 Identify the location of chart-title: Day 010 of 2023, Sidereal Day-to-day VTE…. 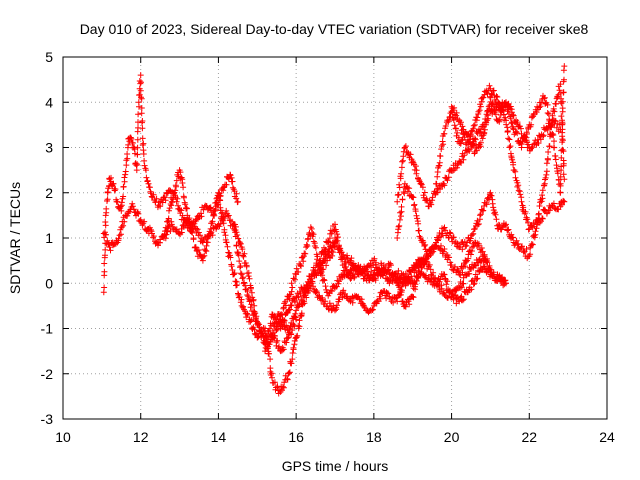
(334, 29).